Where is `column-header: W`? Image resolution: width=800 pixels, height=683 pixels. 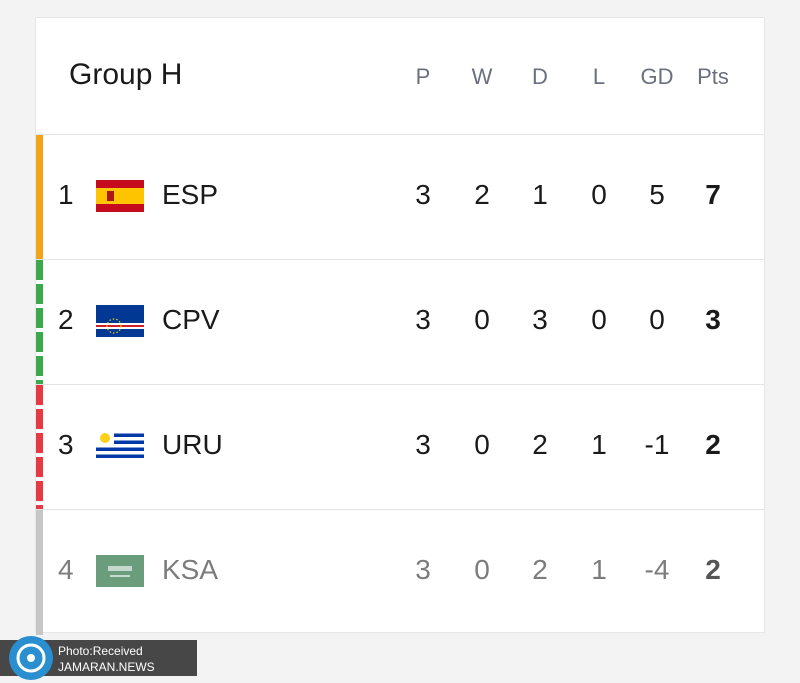
column-header: W is located at coordinates (482, 76).